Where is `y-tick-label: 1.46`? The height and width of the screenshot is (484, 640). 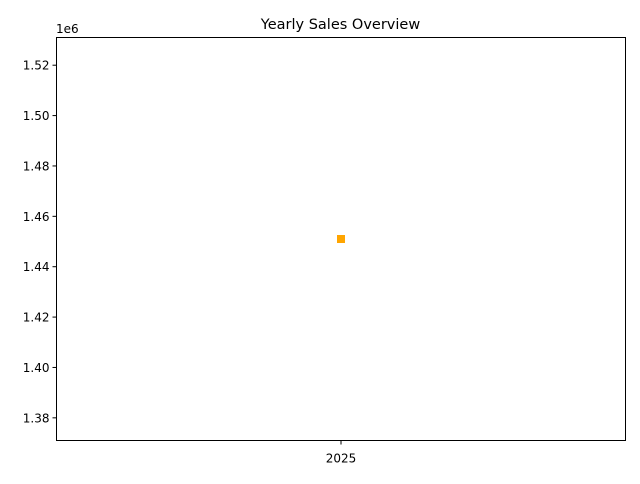 y-tick-label: 1.46 is located at coordinates (36, 217).